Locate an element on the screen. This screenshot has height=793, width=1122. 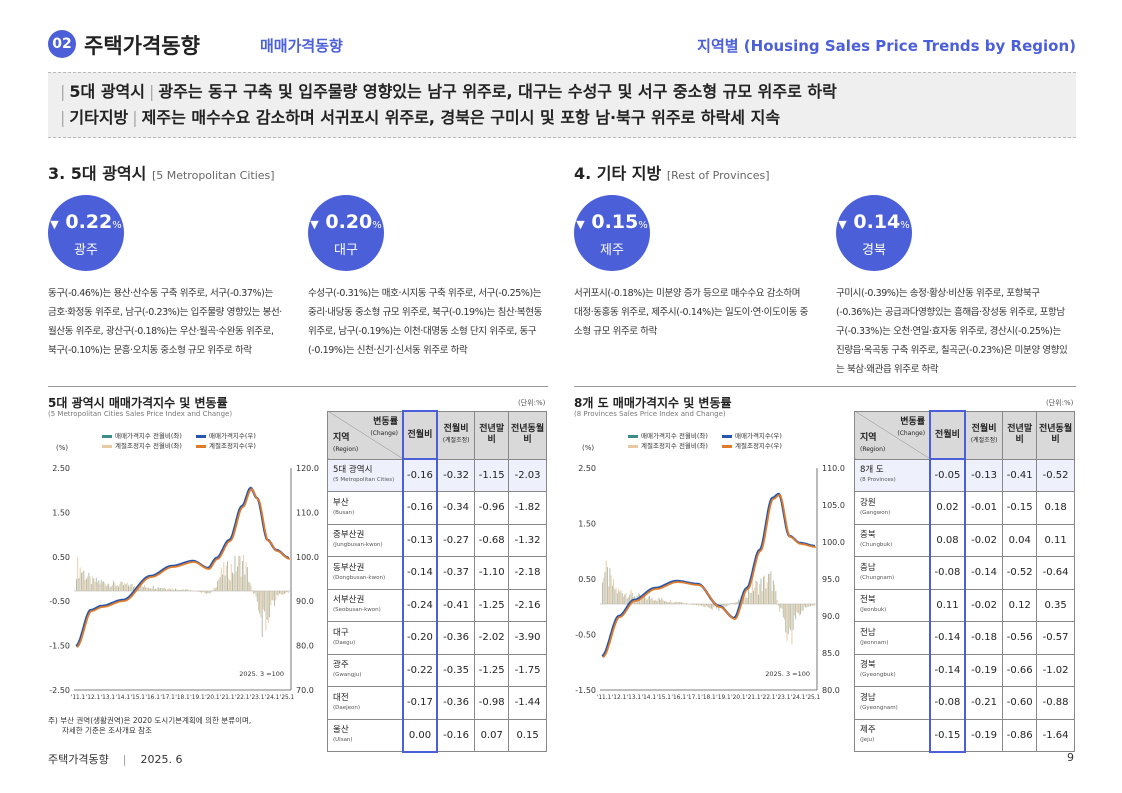
page-footer: 주택가격동향 | 2025. 6 is located at coordinates (115, 759).